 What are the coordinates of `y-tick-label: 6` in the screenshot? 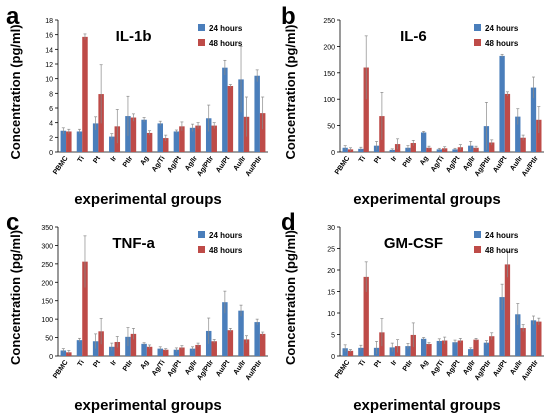 It's located at (51, 109).